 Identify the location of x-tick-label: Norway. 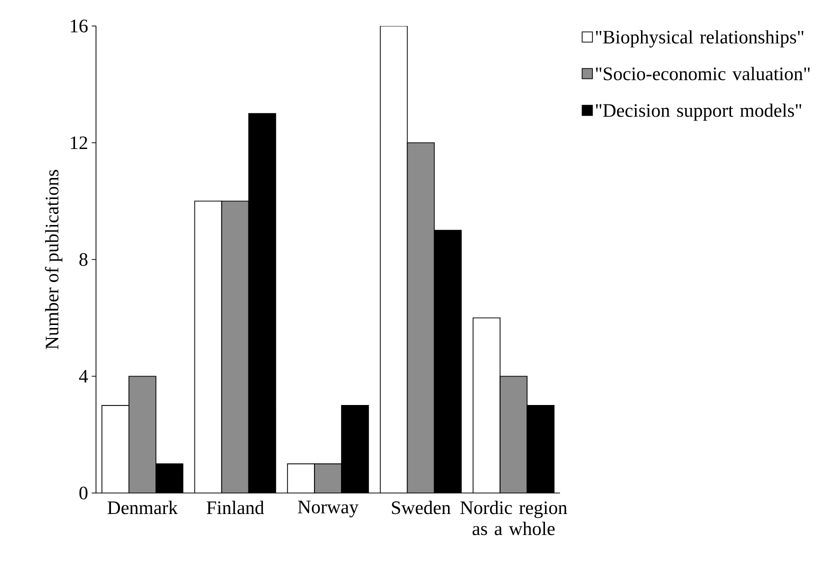
(328, 509).